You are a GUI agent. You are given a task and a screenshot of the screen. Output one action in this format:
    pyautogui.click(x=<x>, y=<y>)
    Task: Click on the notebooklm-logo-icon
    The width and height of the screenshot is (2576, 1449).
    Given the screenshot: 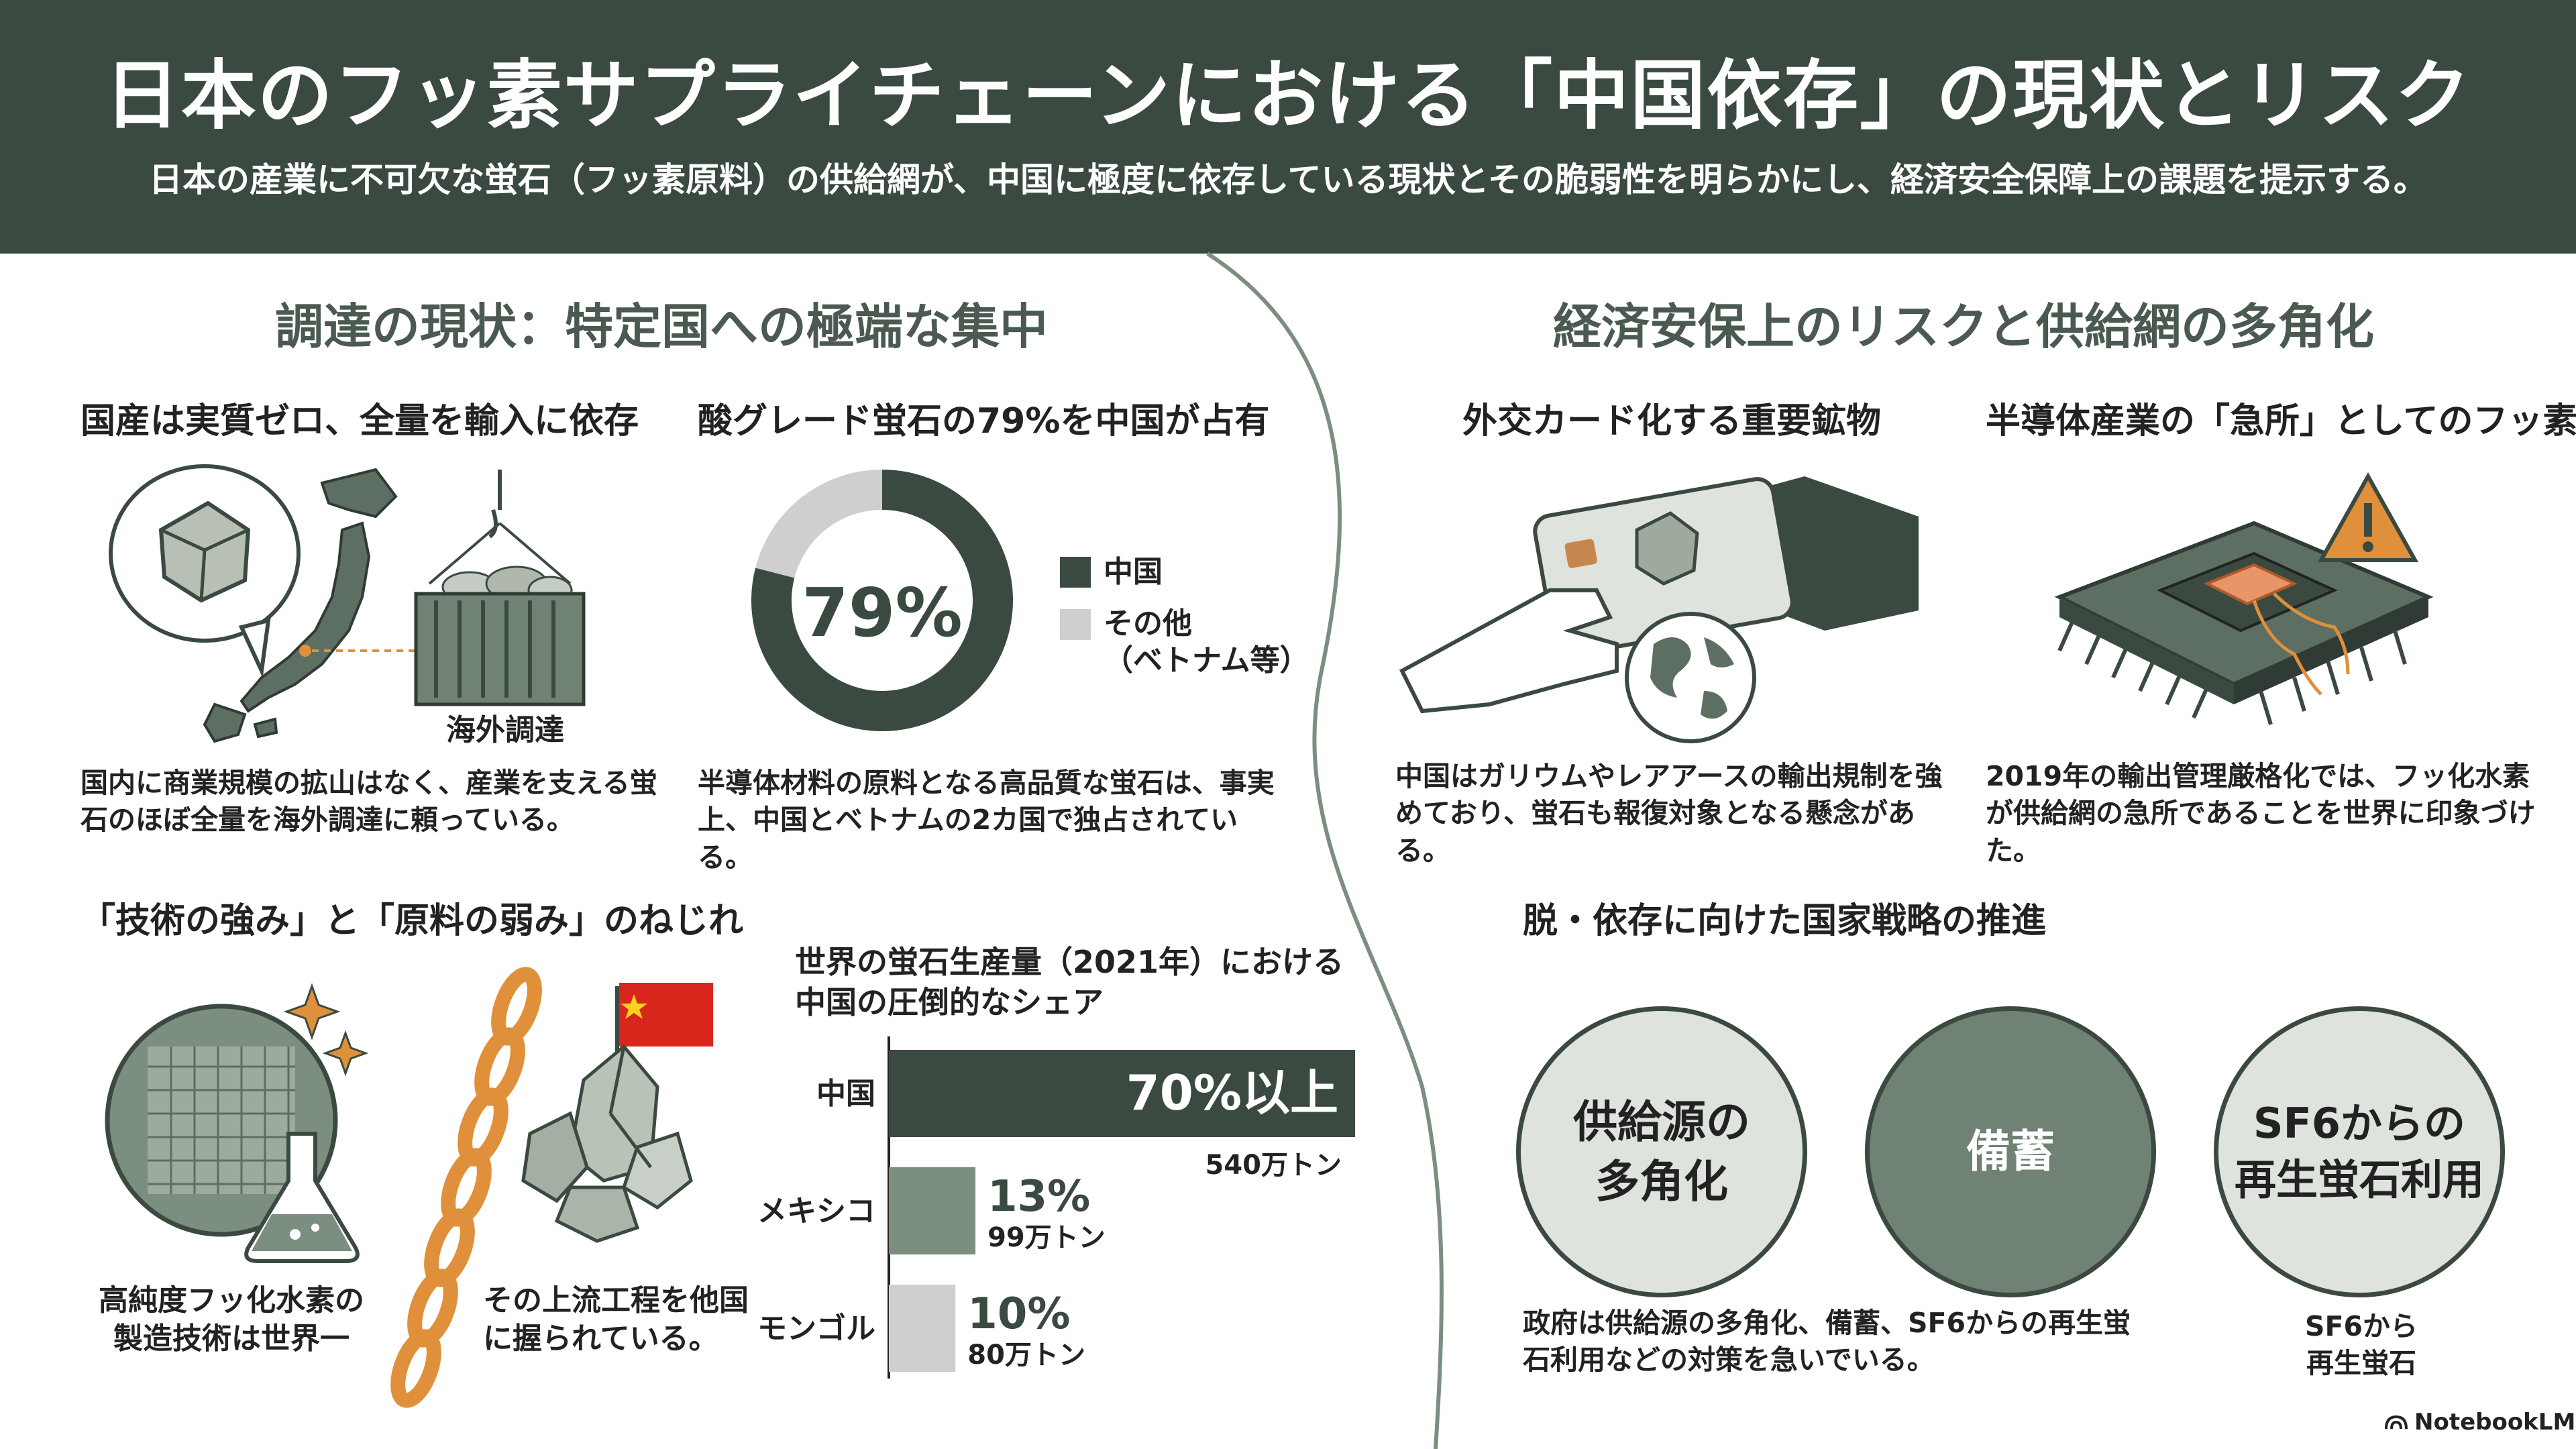 What is the action you would take?
    pyautogui.click(x=2396, y=1422)
    